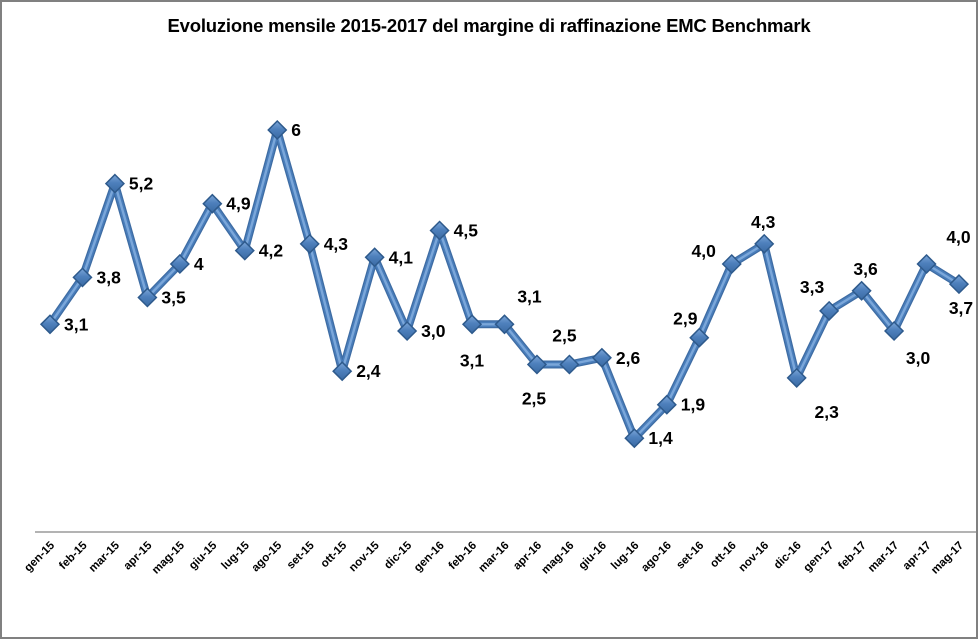 Image resolution: width=978 pixels, height=639 pixels. Describe the element at coordinates (235, 555) in the screenshot. I see `x-axis-tick-label: lug-15` at that location.